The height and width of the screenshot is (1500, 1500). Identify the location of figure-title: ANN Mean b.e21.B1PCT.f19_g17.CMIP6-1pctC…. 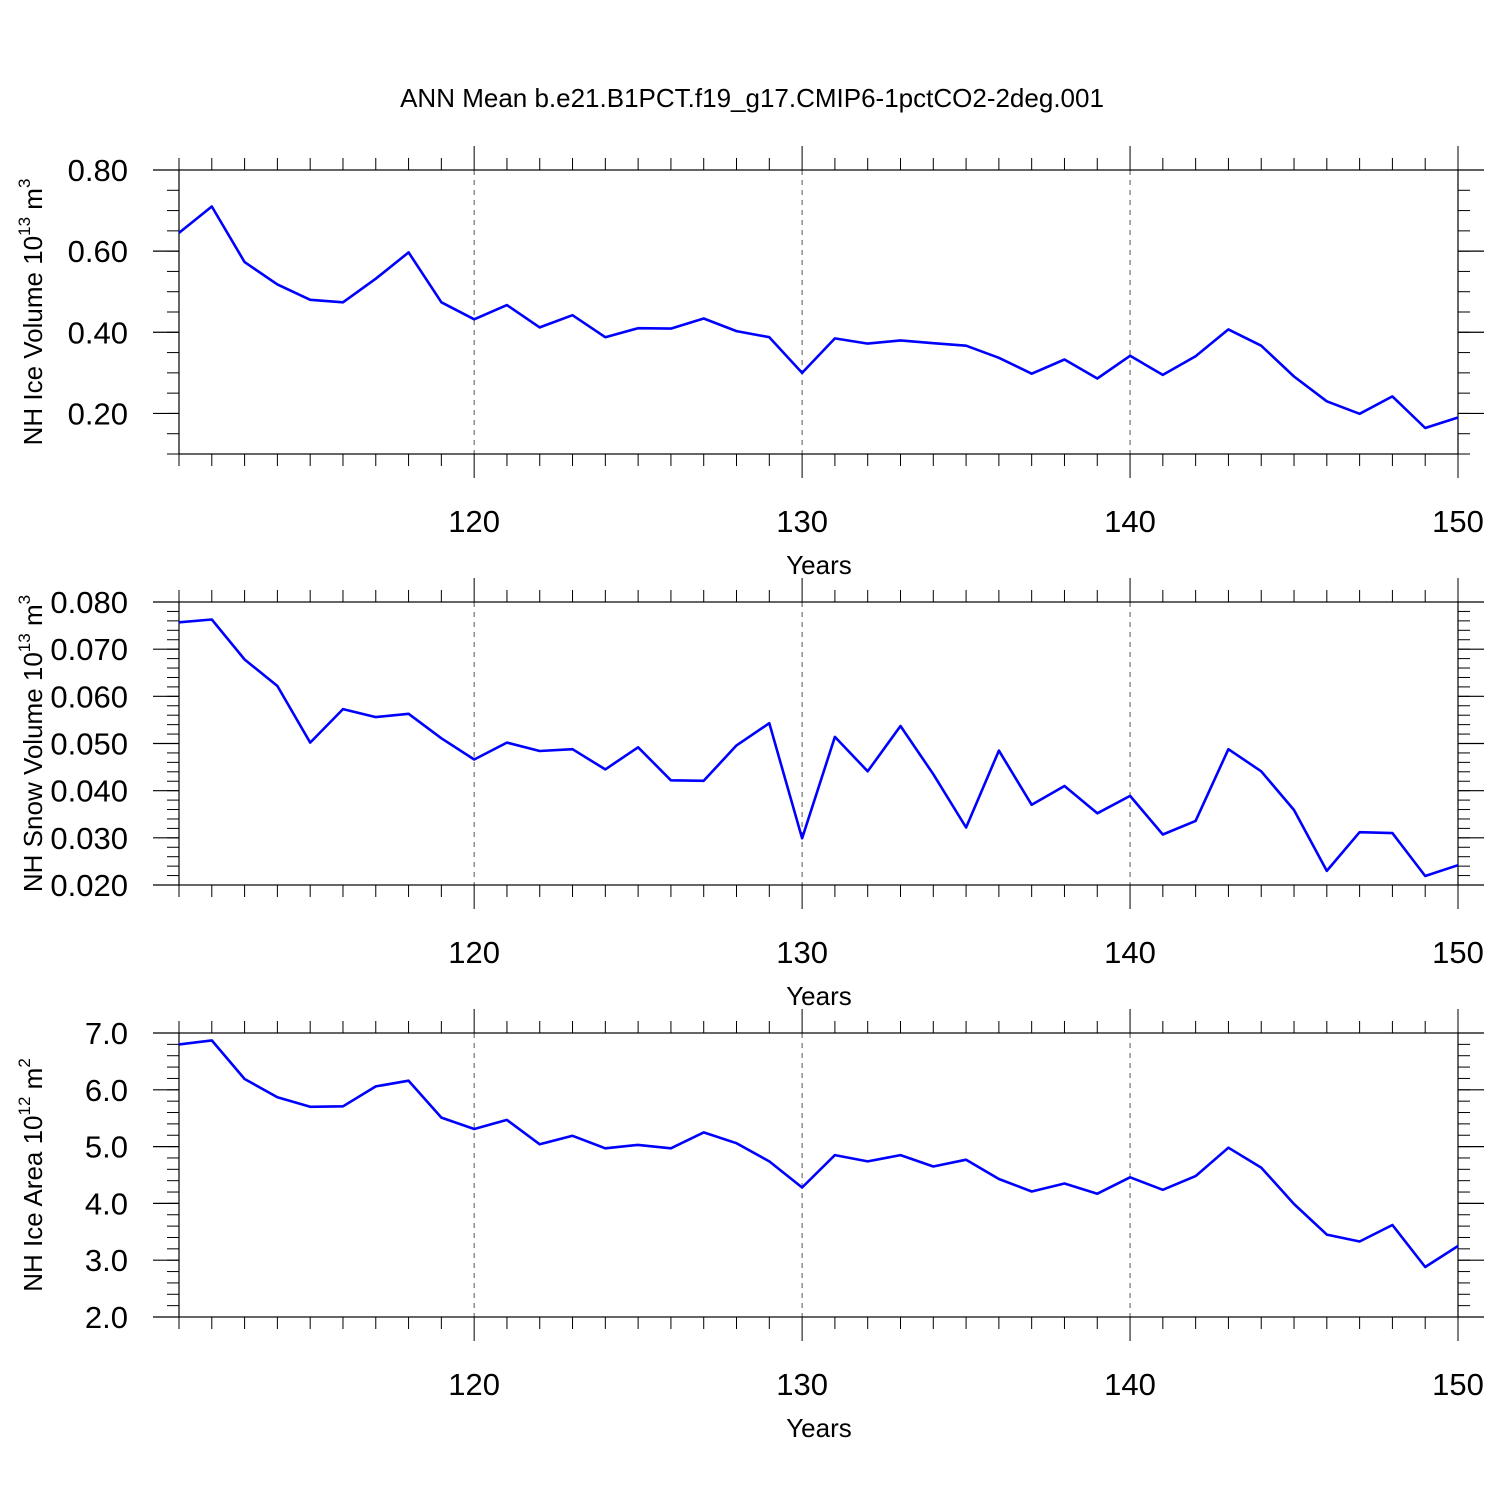
(752, 98).